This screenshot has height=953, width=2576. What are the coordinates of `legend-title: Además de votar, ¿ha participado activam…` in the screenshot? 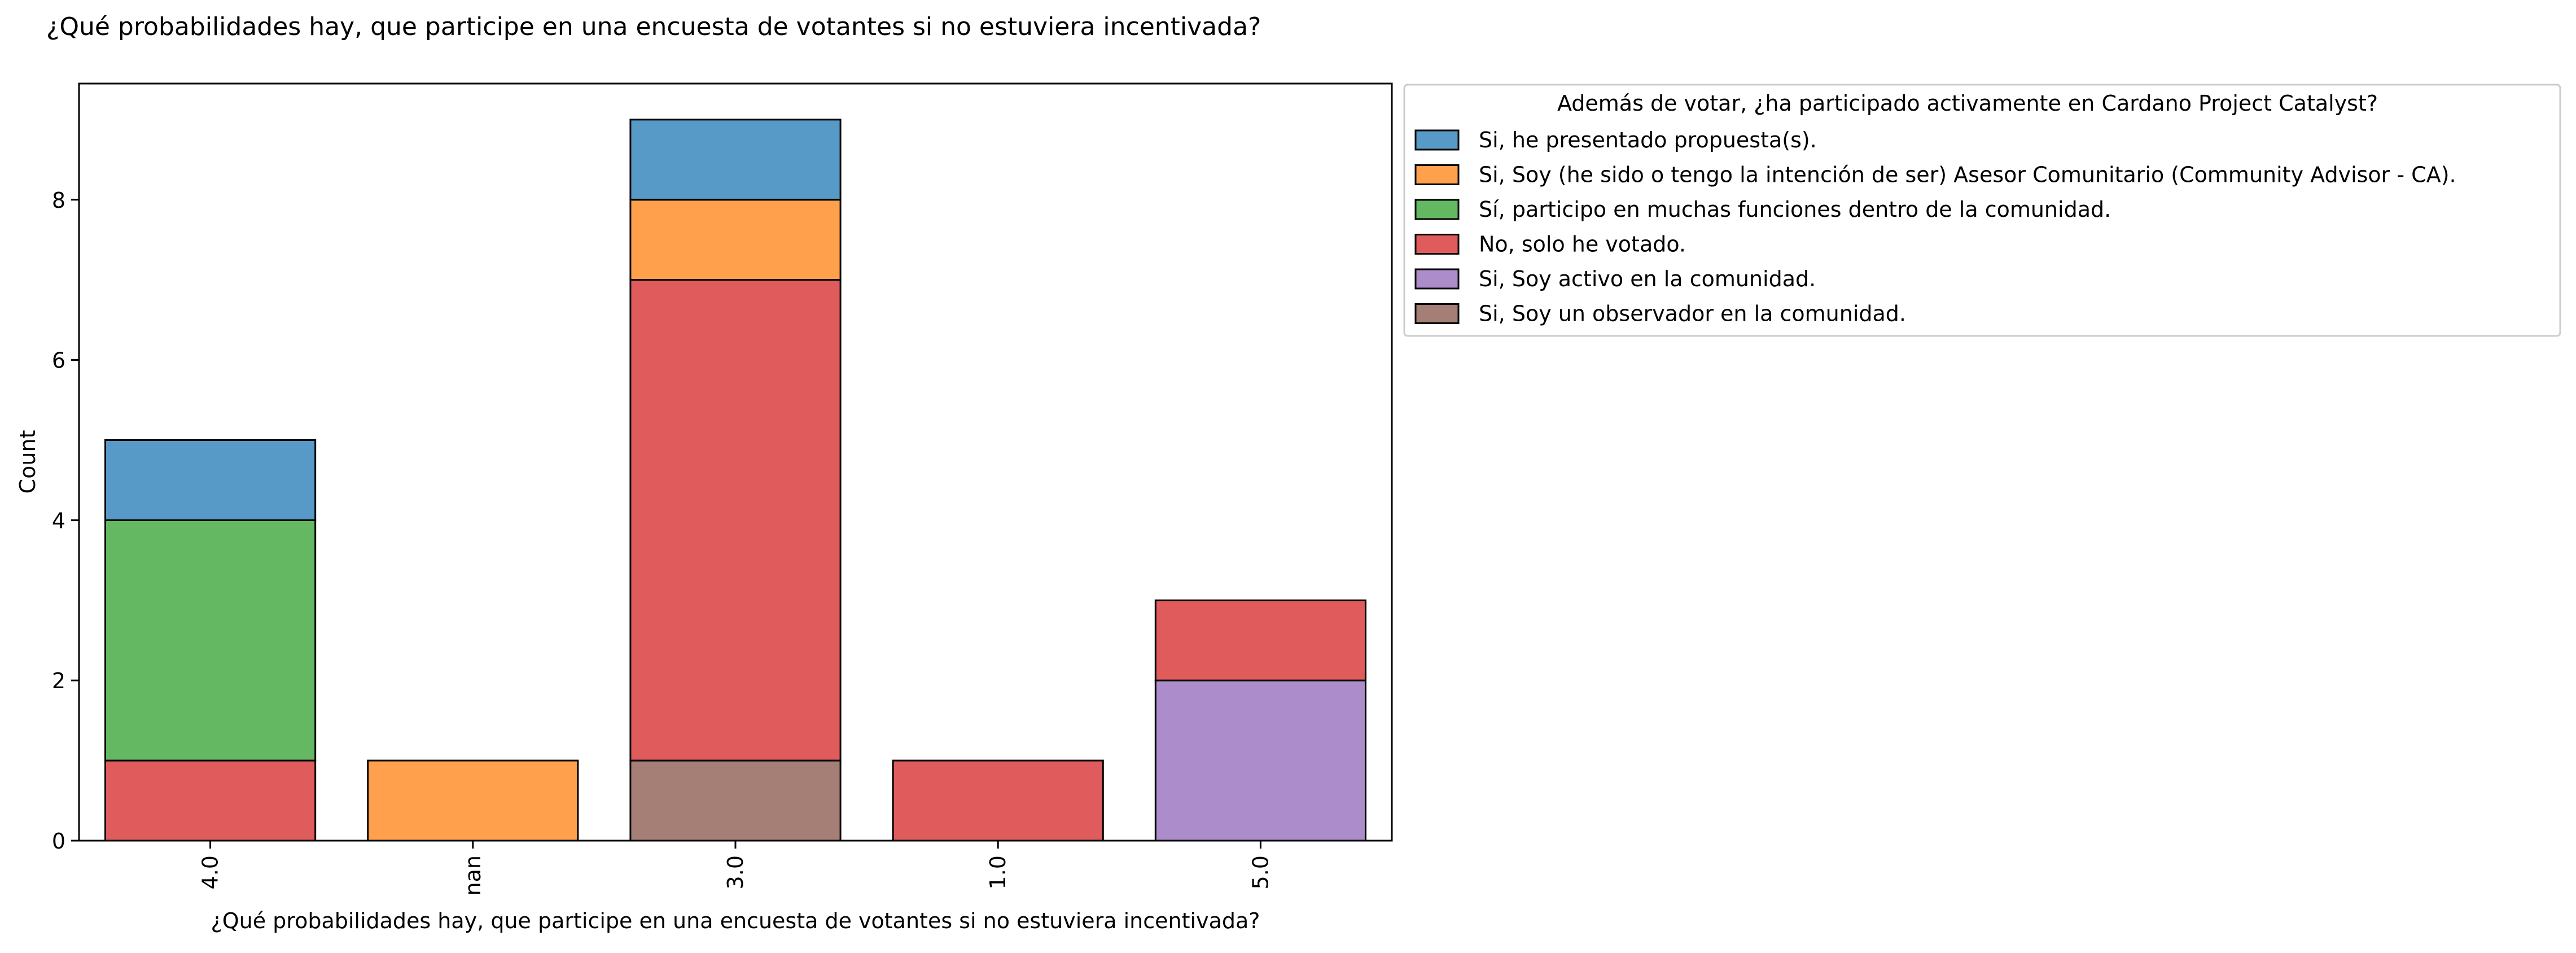 It's located at (1967, 103).